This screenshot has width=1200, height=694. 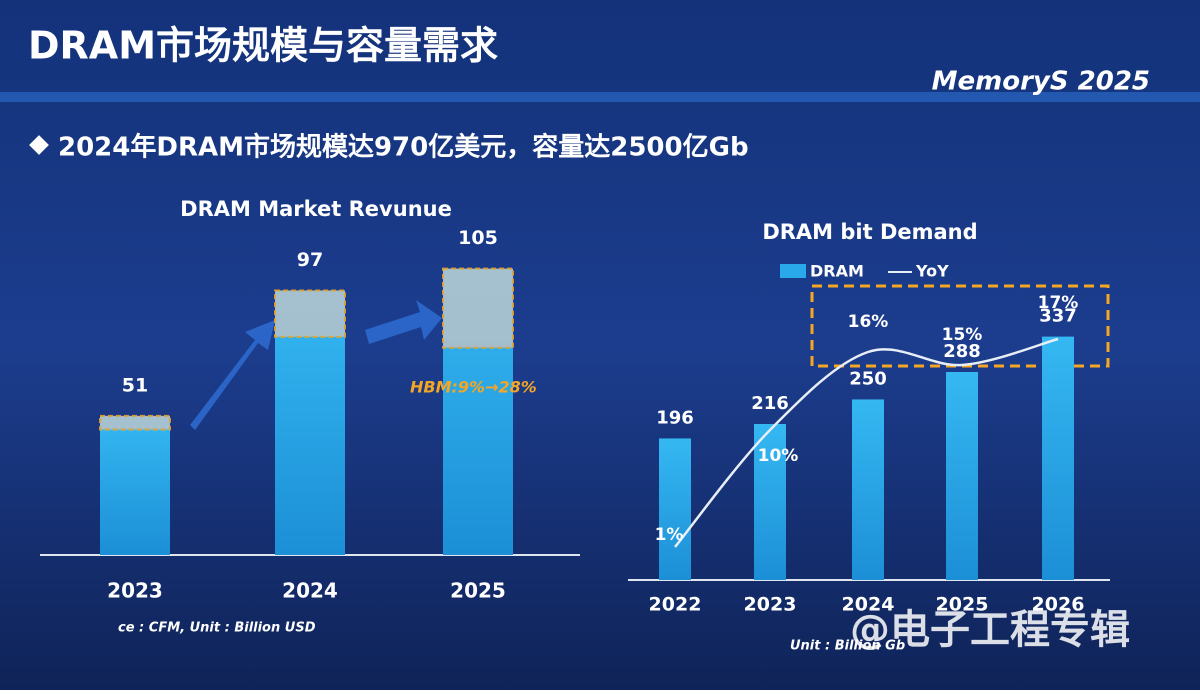 What do you see at coordinates (1058, 316) in the screenshot?
I see `value-label: 337` at bounding box center [1058, 316].